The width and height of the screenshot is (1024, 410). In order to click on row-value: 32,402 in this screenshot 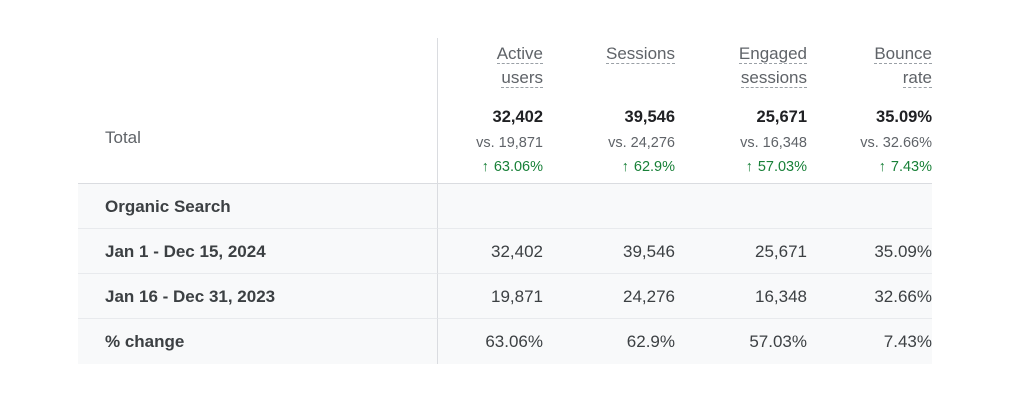, I will do `click(490, 251)`.